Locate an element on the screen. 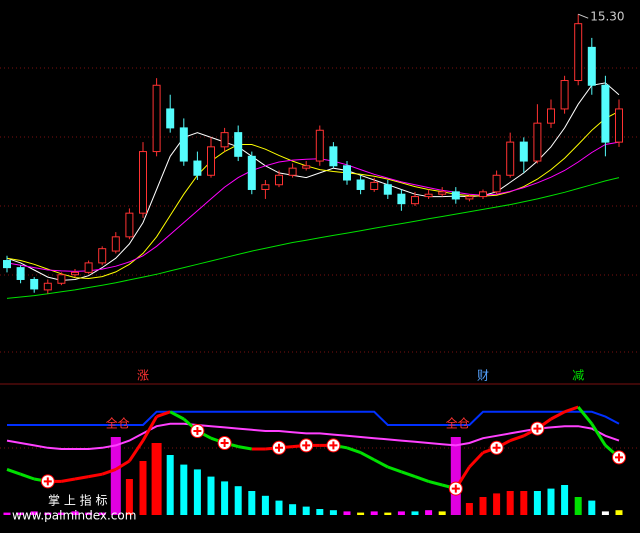 Image resolution: width=640 pixels, height=533 pixels. indicator-label: 掌 上 指 标 is located at coordinates (77, 500).